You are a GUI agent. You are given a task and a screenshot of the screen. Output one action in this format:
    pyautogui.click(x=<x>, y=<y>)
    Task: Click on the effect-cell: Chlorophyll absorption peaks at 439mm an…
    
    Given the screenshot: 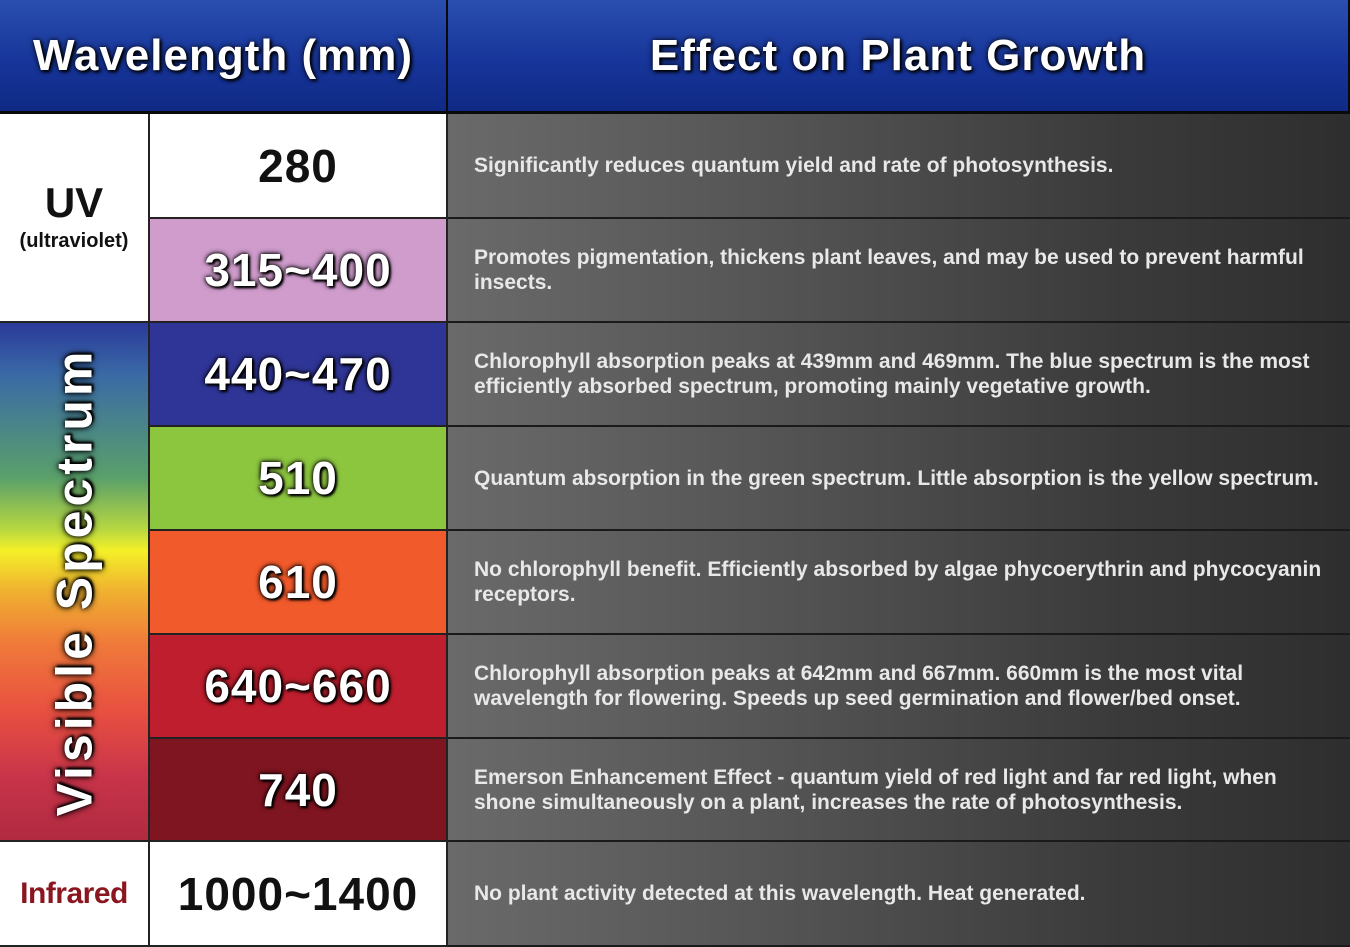 What is the action you would take?
    pyautogui.click(x=899, y=375)
    